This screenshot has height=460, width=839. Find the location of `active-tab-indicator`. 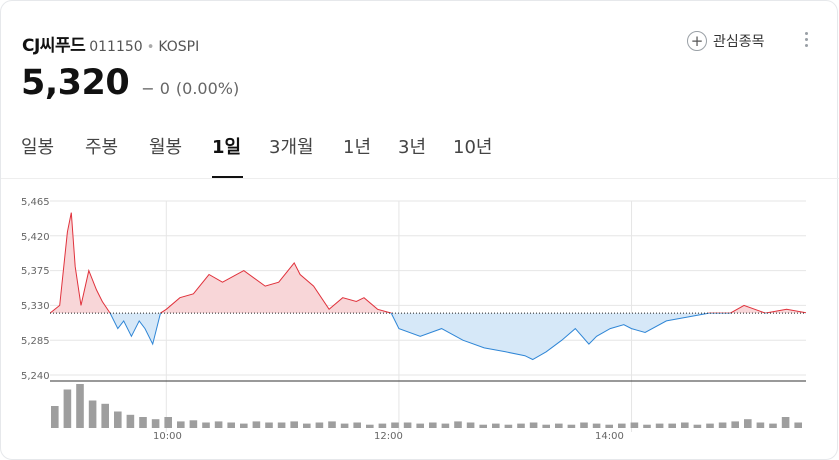

active-tab-indicator is located at coordinates (227, 177).